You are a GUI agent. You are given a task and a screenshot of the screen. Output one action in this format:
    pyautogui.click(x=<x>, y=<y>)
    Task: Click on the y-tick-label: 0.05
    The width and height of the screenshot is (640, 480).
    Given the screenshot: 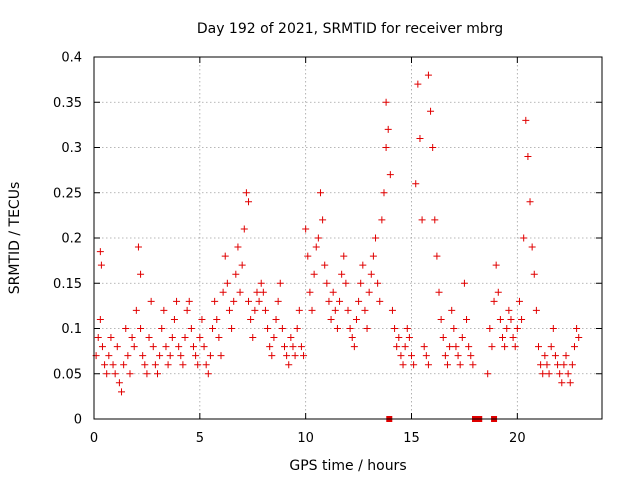 What is the action you would take?
    pyautogui.click(x=67, y=374)
    